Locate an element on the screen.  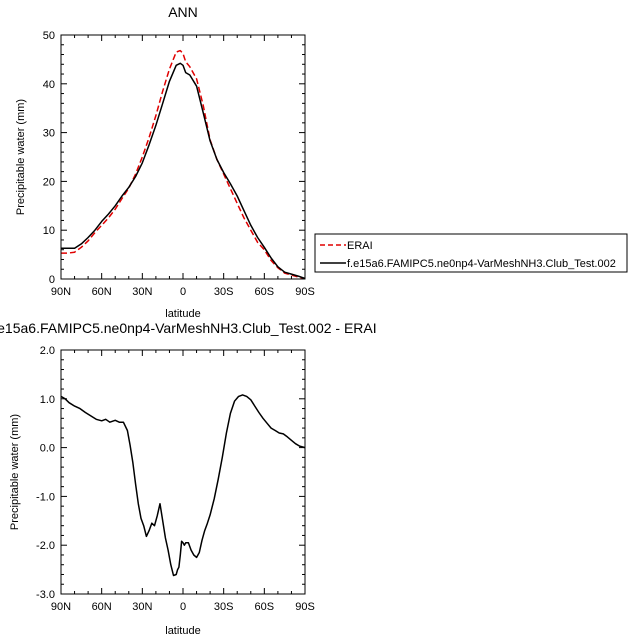
y-tick-label-top: 0 is located at coordinates (52, 280).